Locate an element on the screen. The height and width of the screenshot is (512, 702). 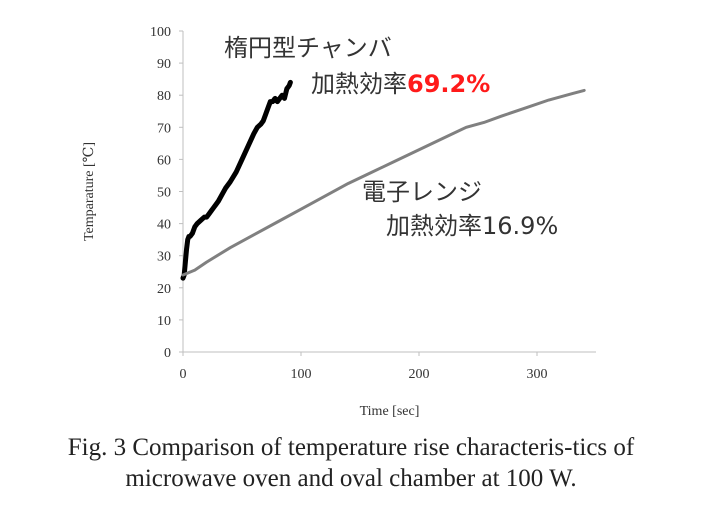
x-tick-labels: 0 100 200 300 is located at coordinates (364, 367).